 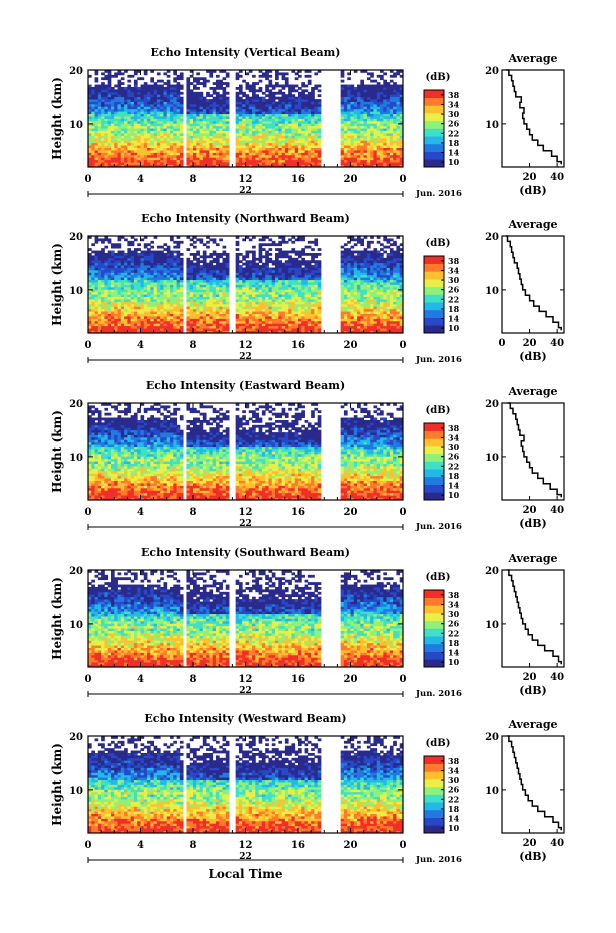 I want to click on date-label: Jun. 2016, so click(x=438, y=360).